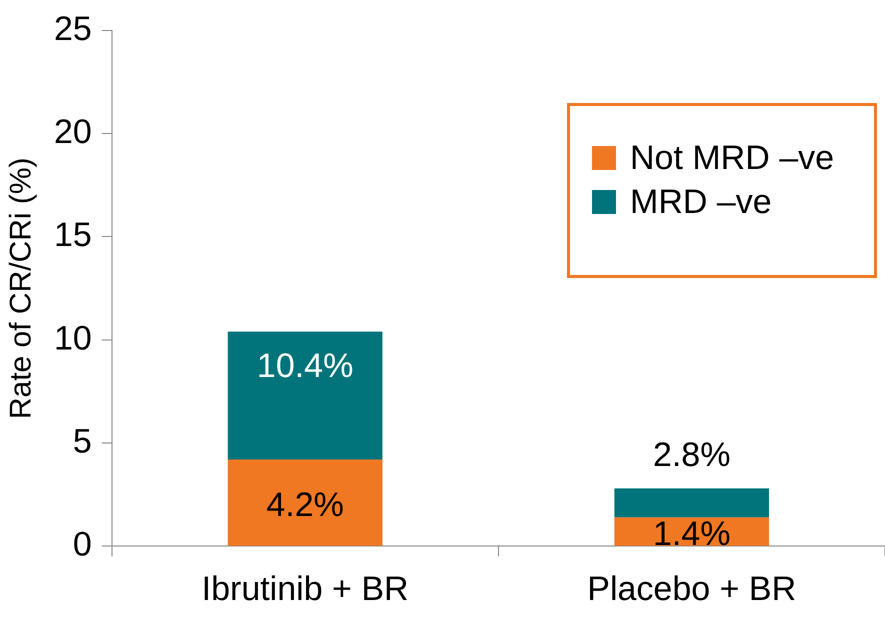 The width and height of the screenshot is (885, 625). What do you see at coordinates (691, 533) in the screenshot?
I see `data-label: 1.4%` at bounding box center [691, 533].